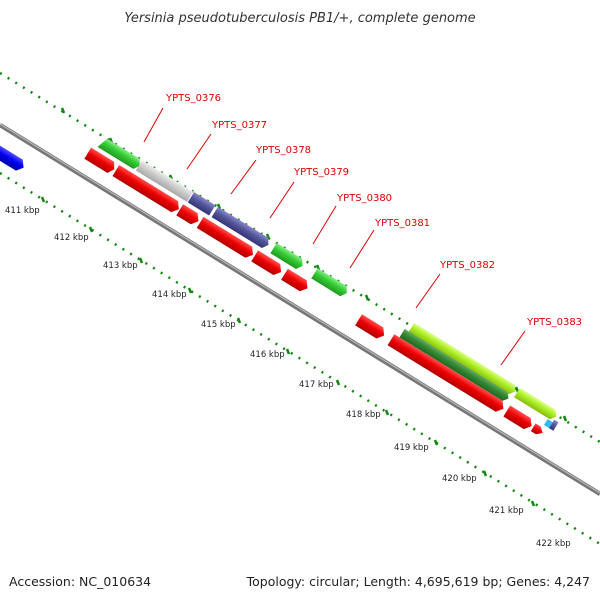 The image size is (600, 600). What do you see at coordinates (554, 322) in the screenshot?
I see `gene-label-YPTS_0383: YPTS_0383` at bounding box center [554, 322].